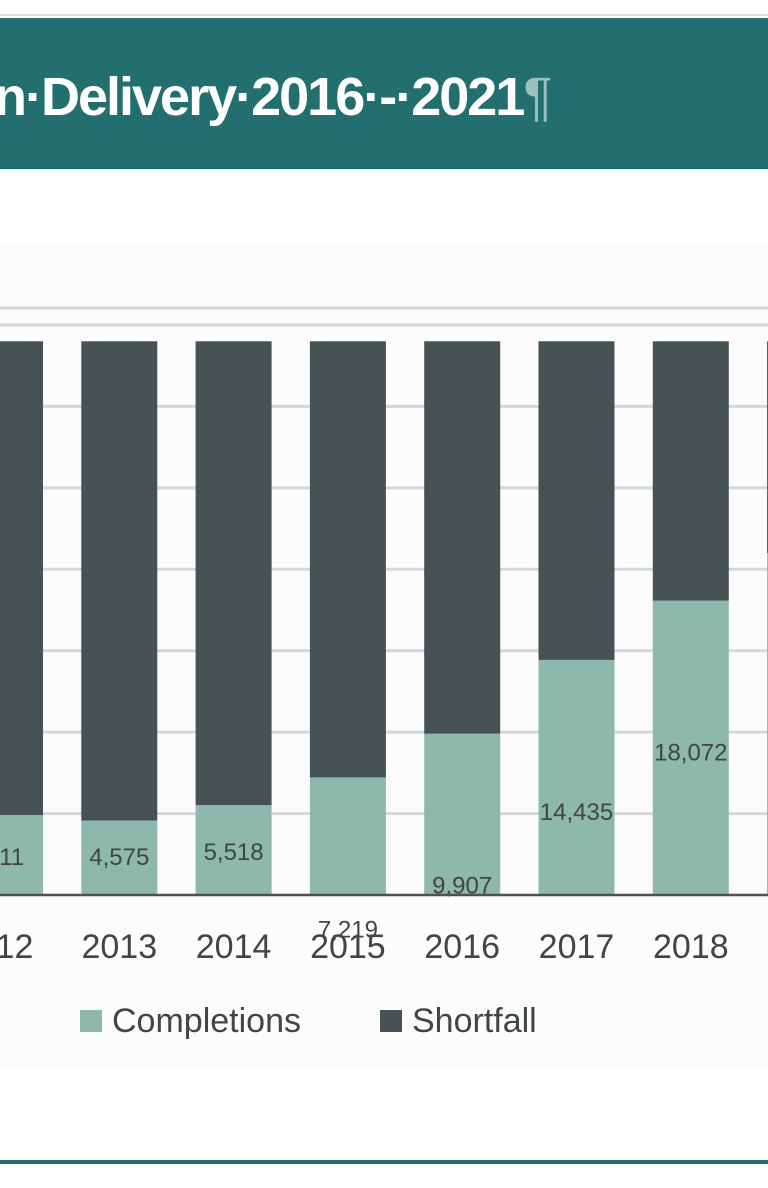  I want to click on page-title: n·Delivery·2016·-·2021¶, so click(276, 97).